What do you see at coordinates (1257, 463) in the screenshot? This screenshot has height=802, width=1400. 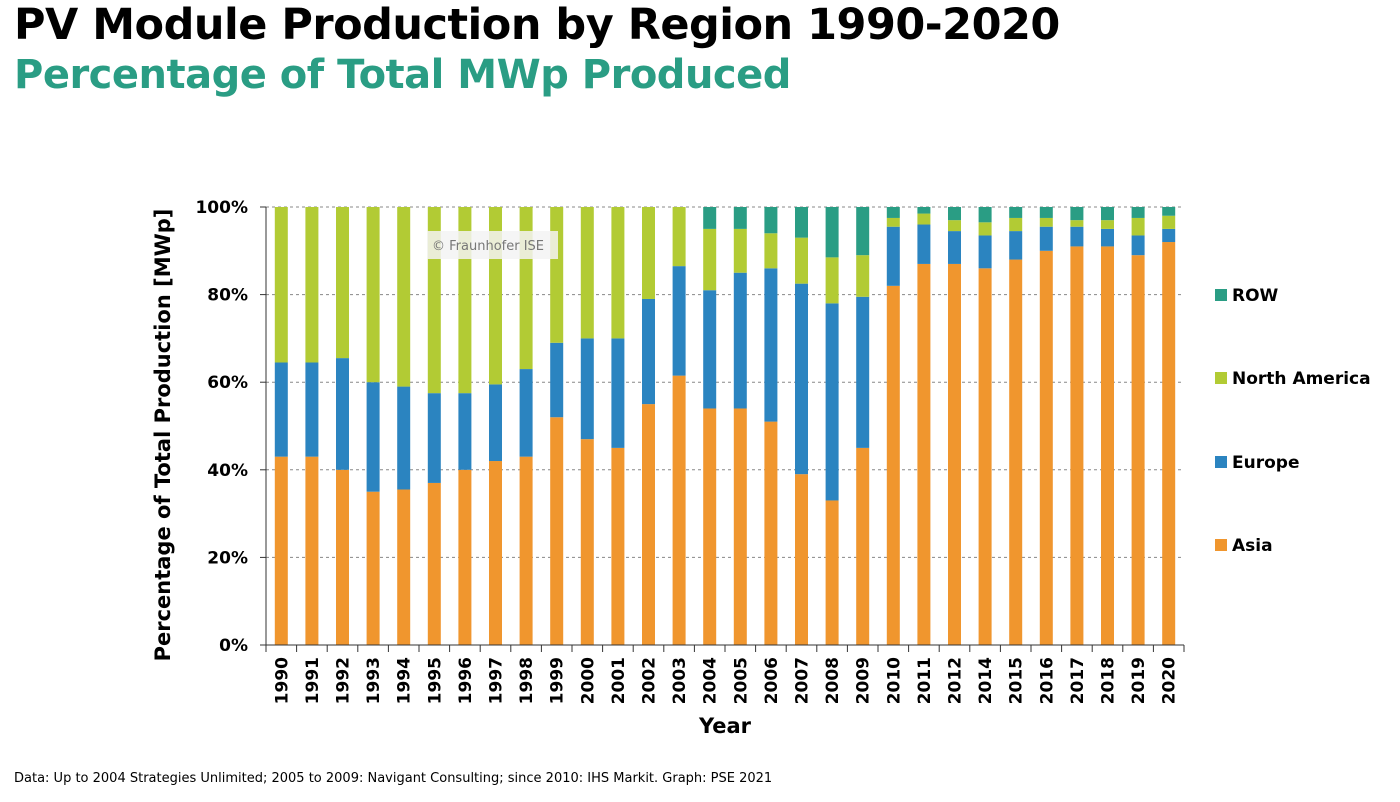 I see `legend-item-europe: Europe` at bounding box center [1257, 463].